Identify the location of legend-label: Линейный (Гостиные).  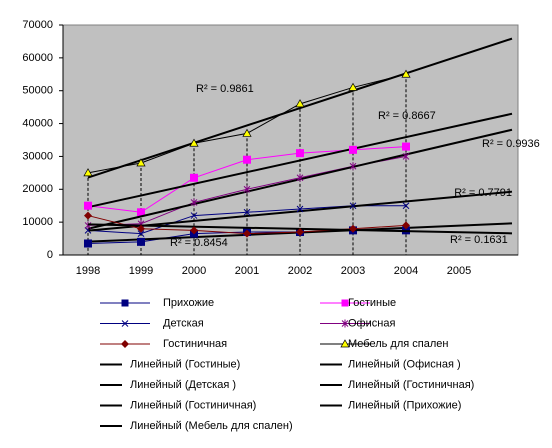
(185, 364).